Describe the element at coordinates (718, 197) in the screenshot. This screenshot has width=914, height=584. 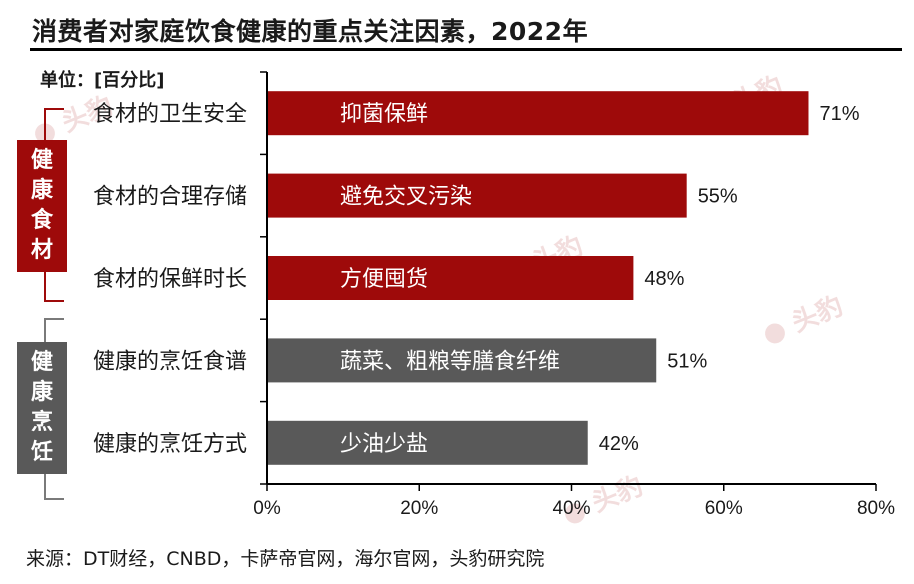
I see `data-label: 55%` at that location.